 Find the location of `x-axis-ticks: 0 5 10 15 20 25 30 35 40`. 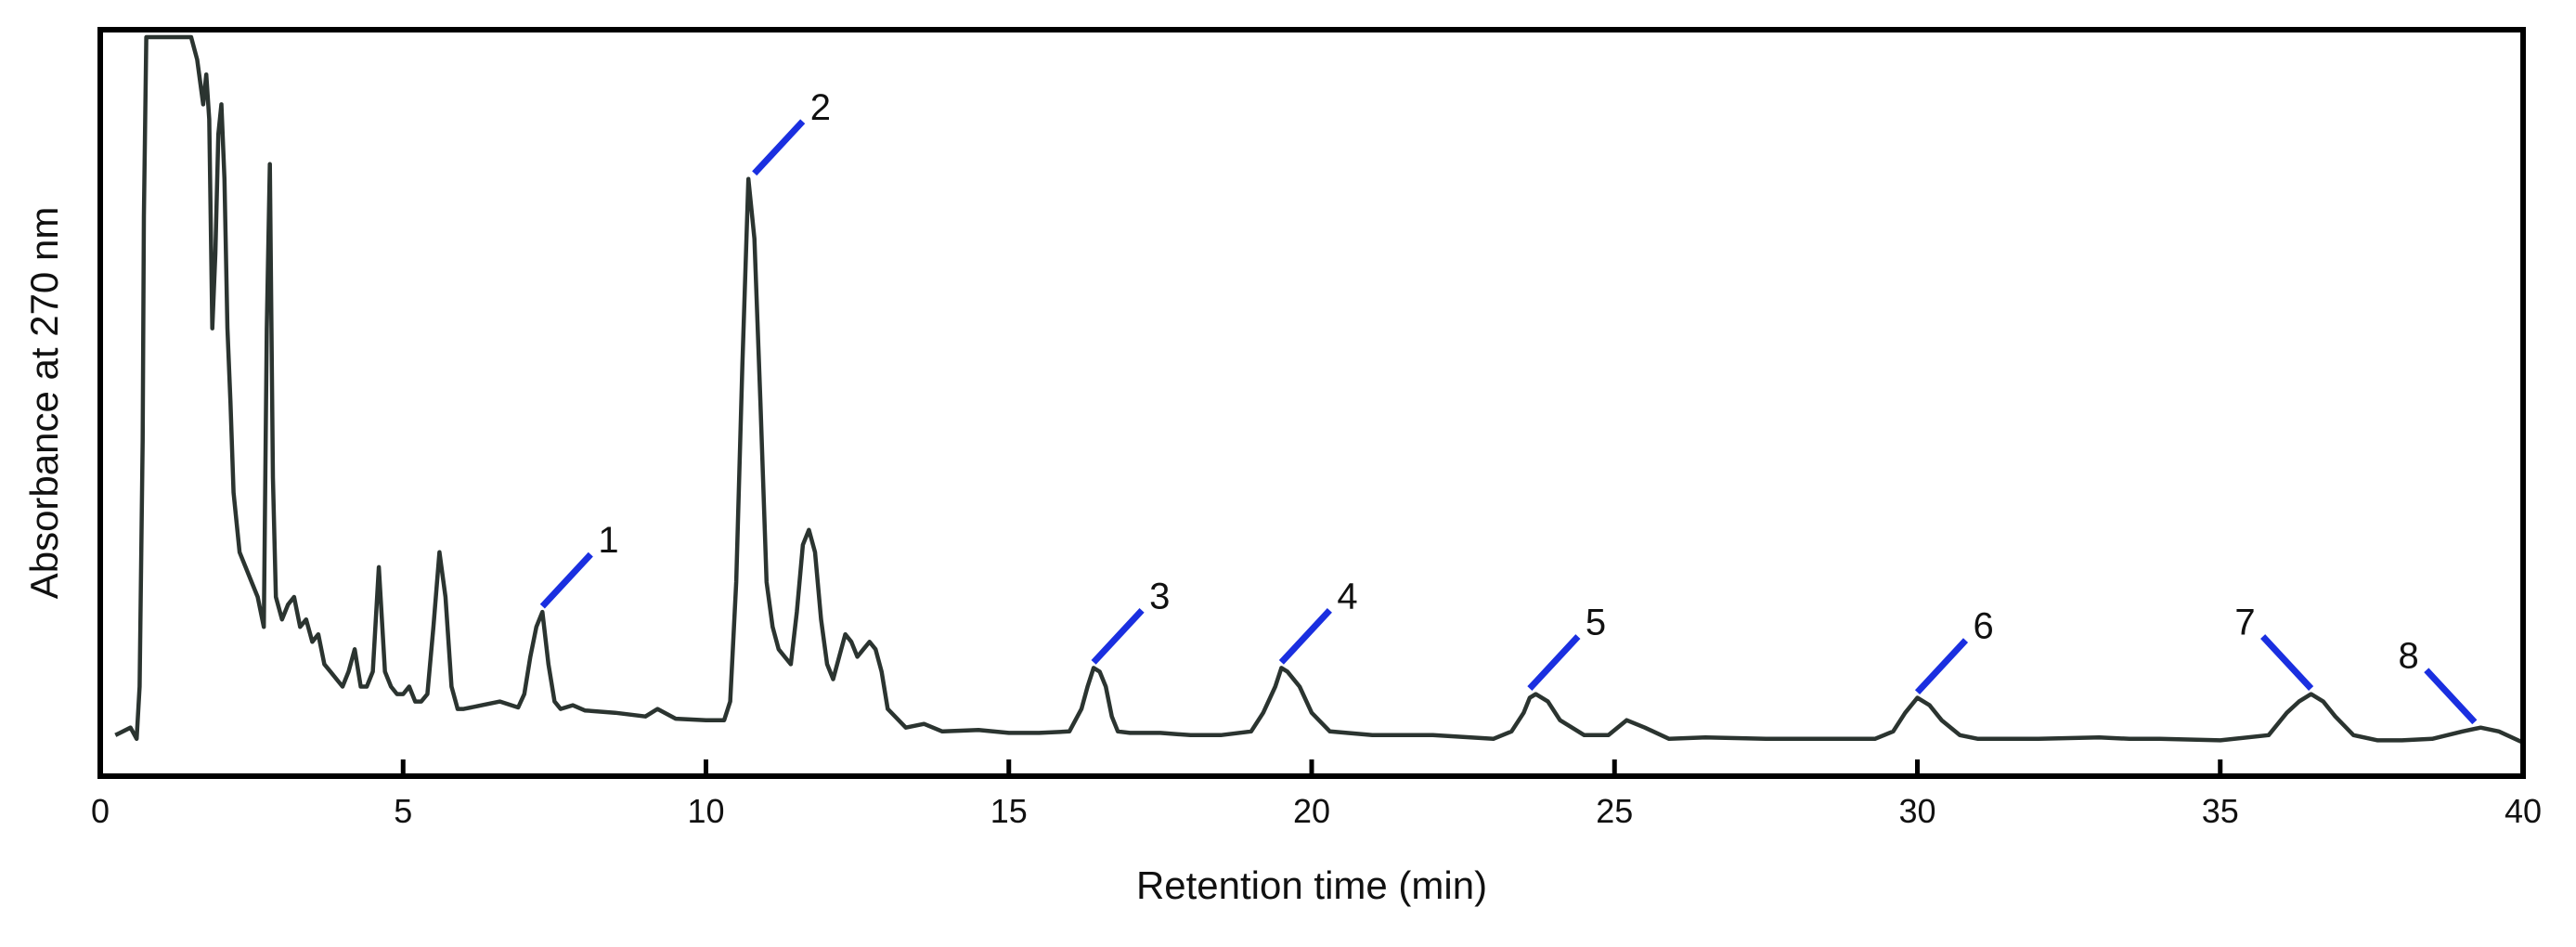

x-axis-ticks: 0 5 10 15 20 25 30 35 40 is located at coordinates (1316, 795).